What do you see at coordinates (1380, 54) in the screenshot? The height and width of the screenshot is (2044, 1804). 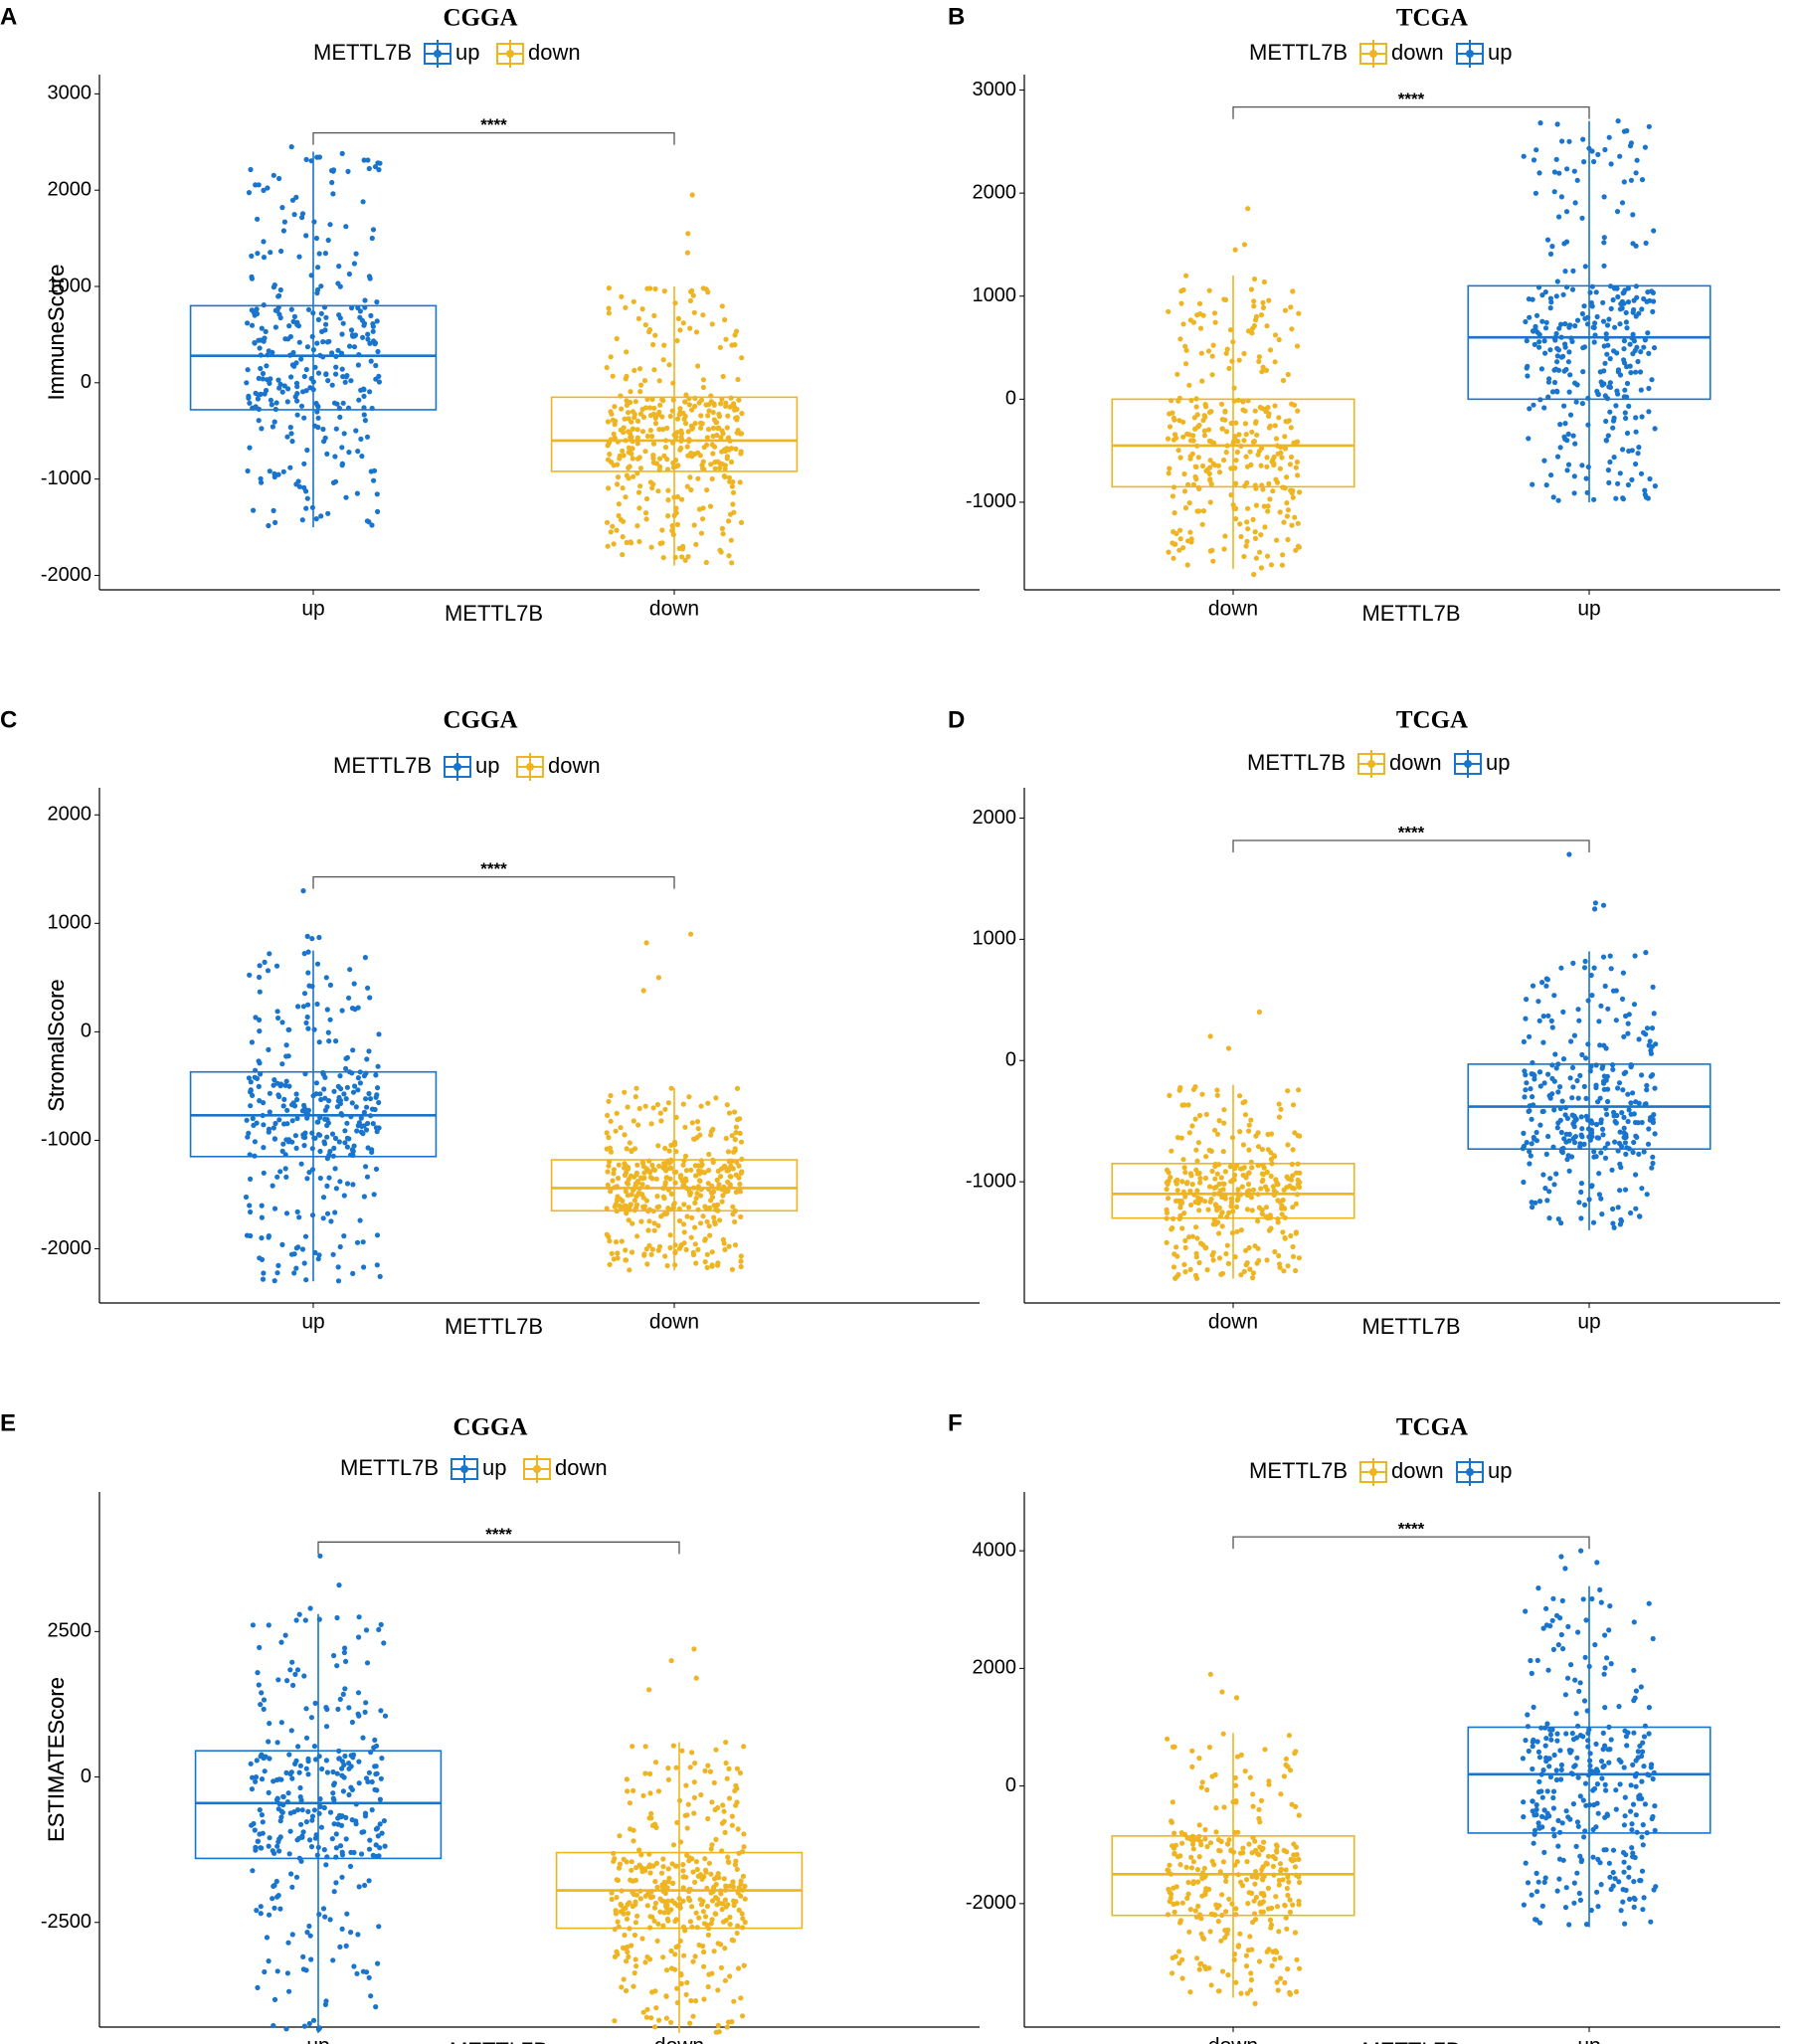 I see `legend: METTL7B down up` at bounding box center [1380, 54].